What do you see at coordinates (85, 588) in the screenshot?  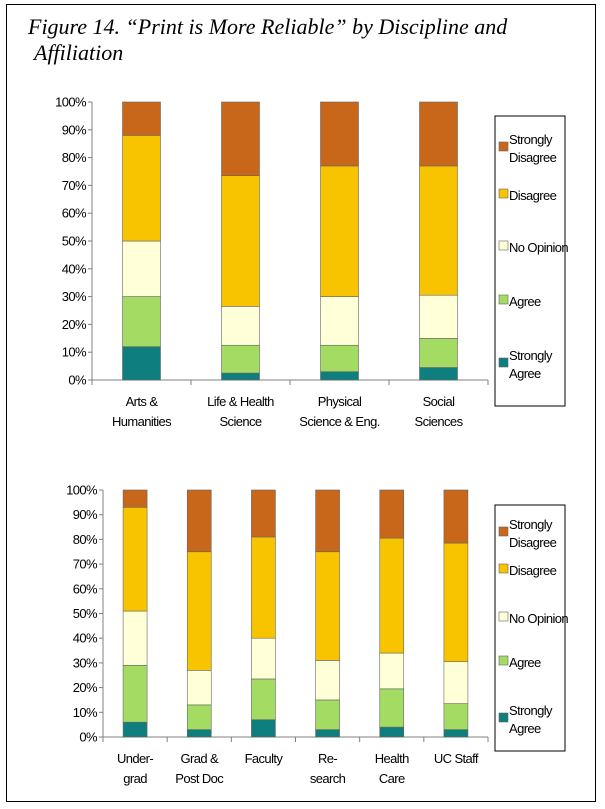 I see `y-tick-label: 60%` at bounding box center [85, 588].